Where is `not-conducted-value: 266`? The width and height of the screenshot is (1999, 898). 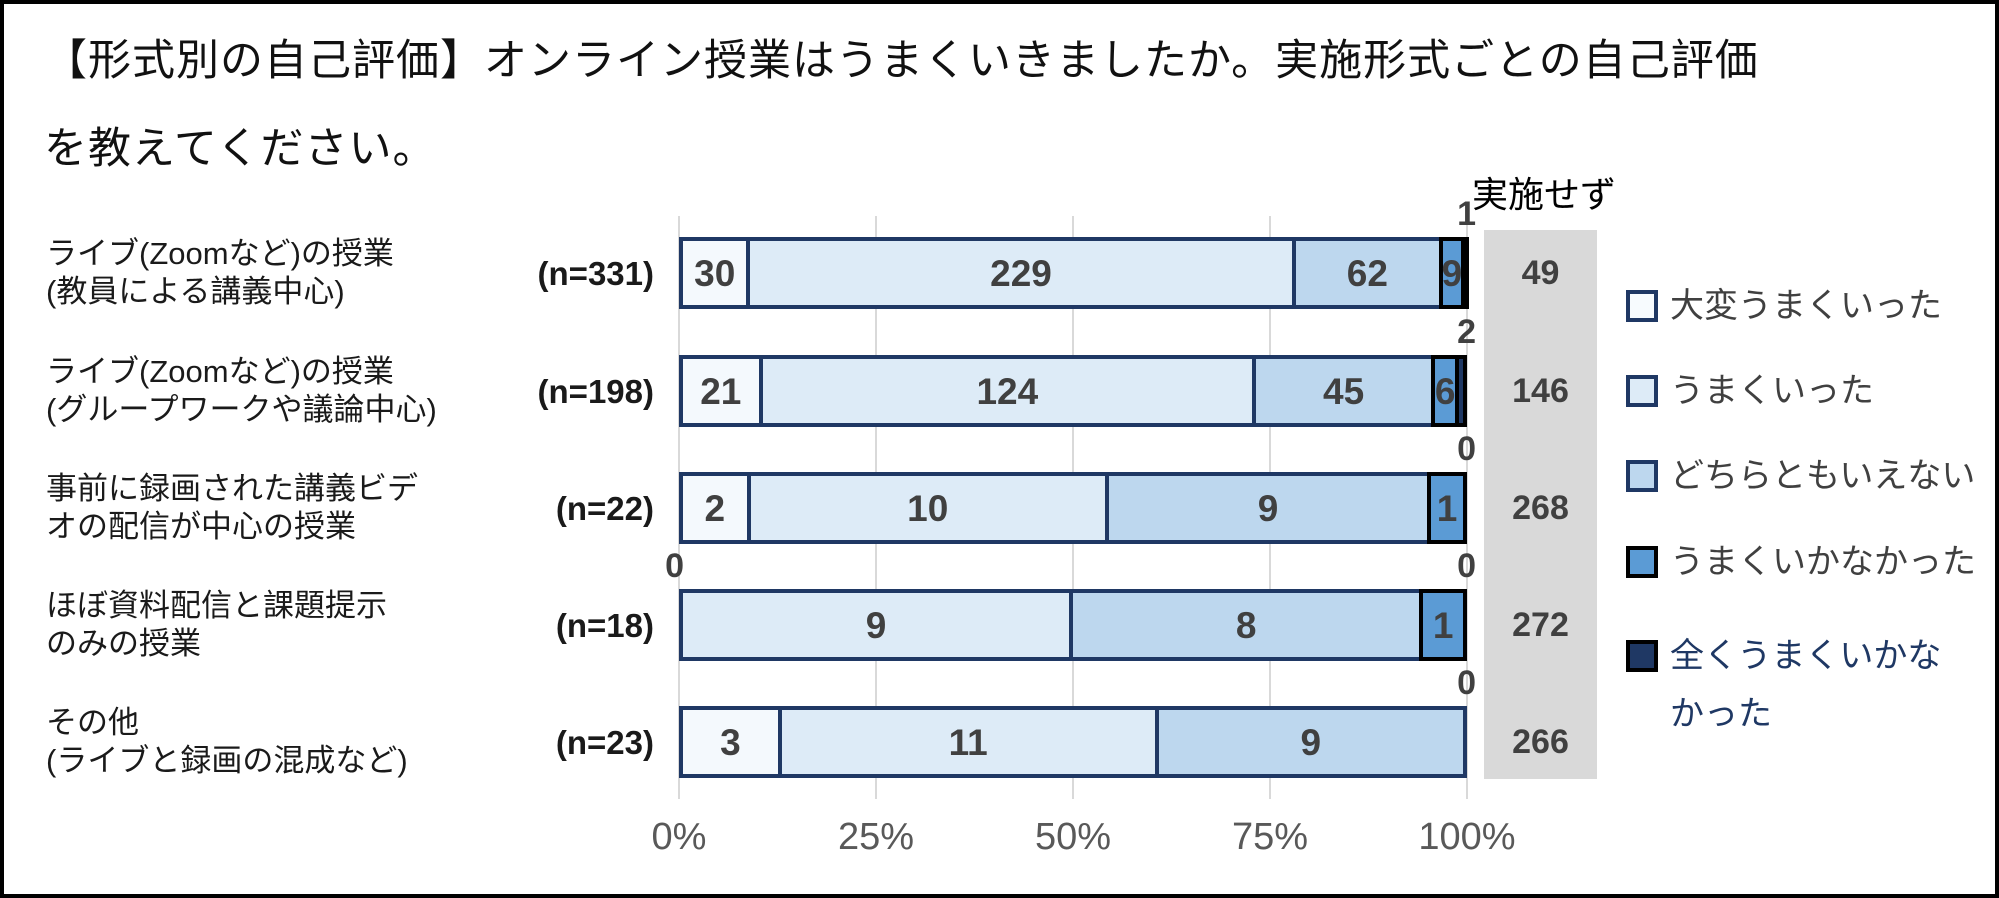 not-conducted-value: 266 is located at coordinates (1540, 742).